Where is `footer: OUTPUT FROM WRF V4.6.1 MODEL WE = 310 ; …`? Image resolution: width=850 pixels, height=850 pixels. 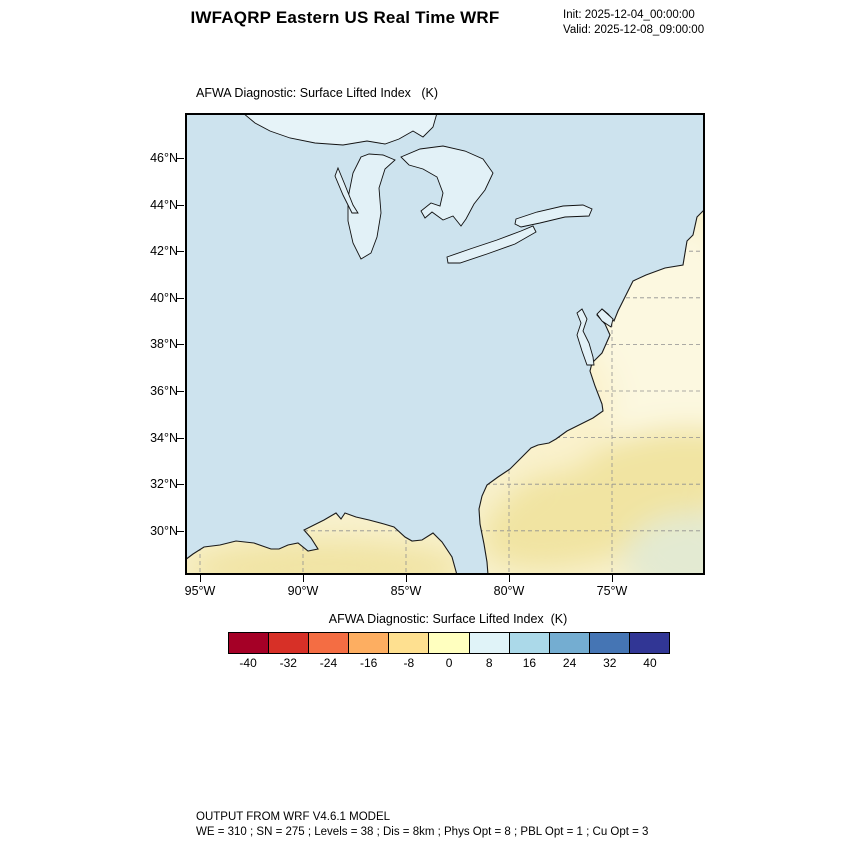 footer: OUTPUT FROM WRF V4.6.1 MODEL WE = 310 ; … is located at coordinates (422, 825).